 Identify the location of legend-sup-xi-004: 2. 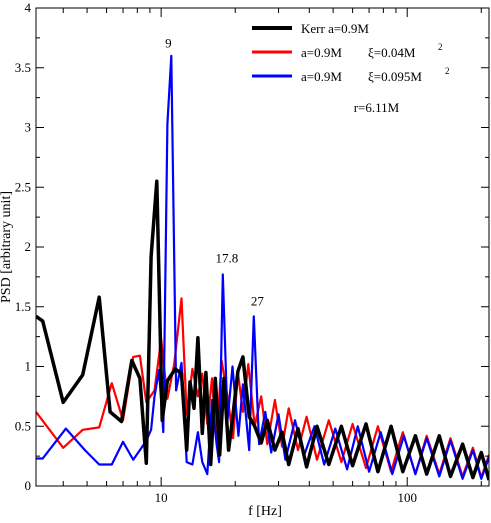
(440, 47).